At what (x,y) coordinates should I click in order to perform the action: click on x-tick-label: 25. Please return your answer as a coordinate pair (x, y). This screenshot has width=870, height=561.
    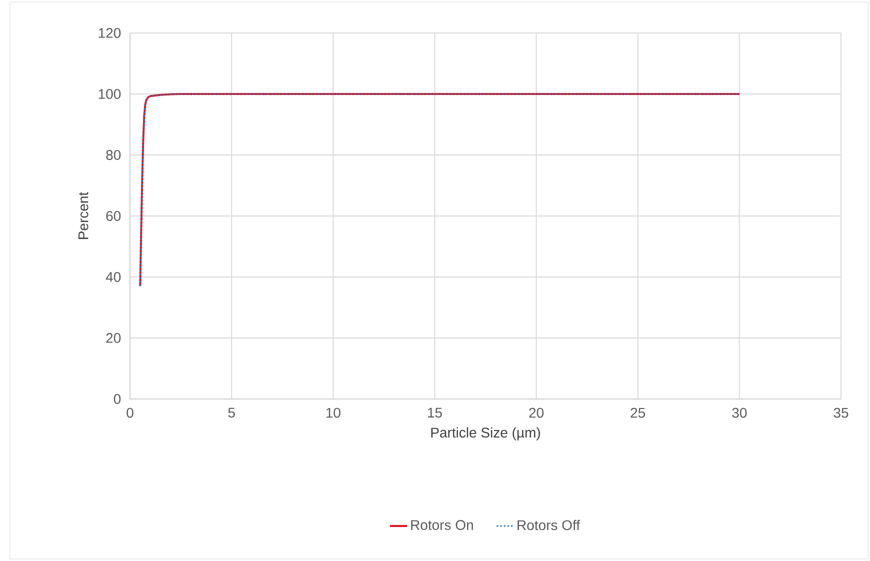
    Looking at the image, I should click on (638, 413).